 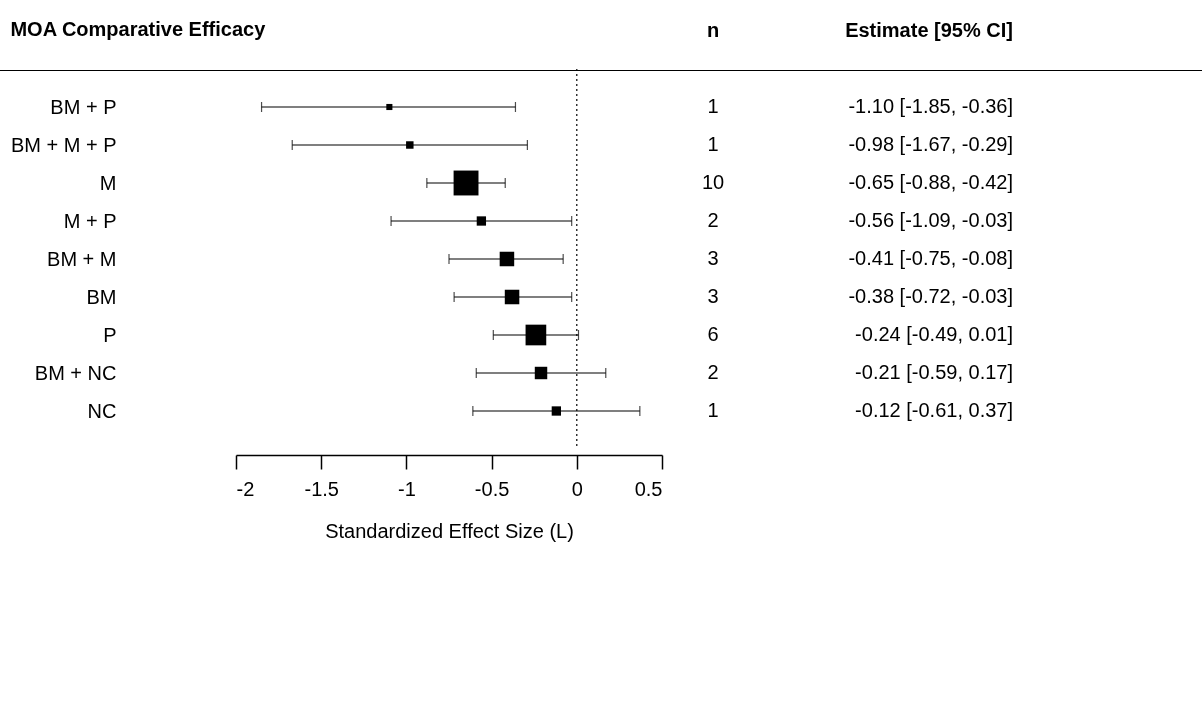 What do you see at coordinates (83, 106) in the screenshot?
I see `y-tick-label: BM + P` at bounding box center [83, 106].